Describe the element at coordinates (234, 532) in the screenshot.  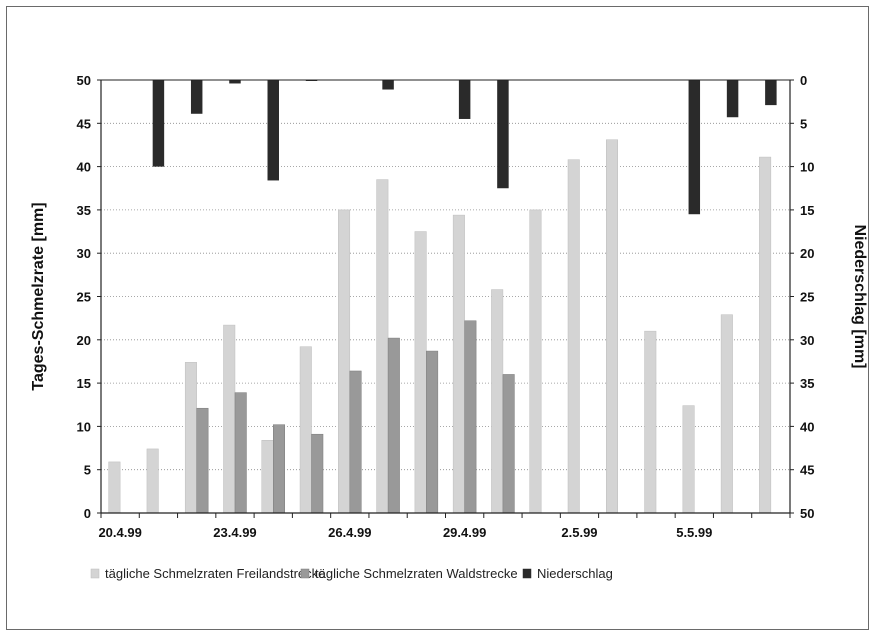
I see `x-tick-label: 23.4.99` at that location.